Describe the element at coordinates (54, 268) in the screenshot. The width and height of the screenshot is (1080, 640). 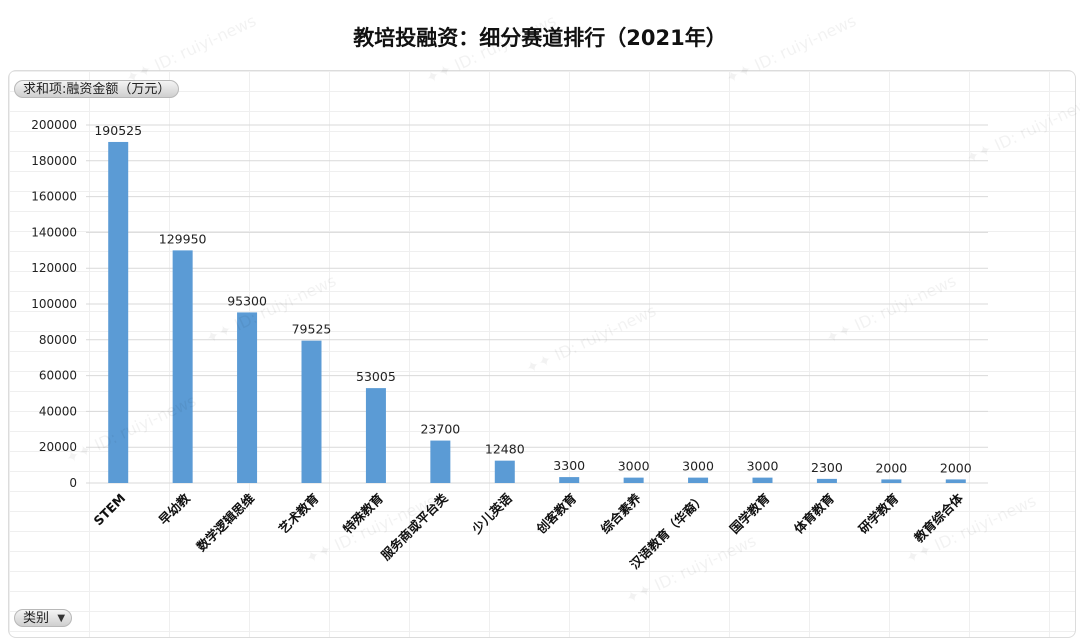
I see `y-tick-label: 120000` at that location.